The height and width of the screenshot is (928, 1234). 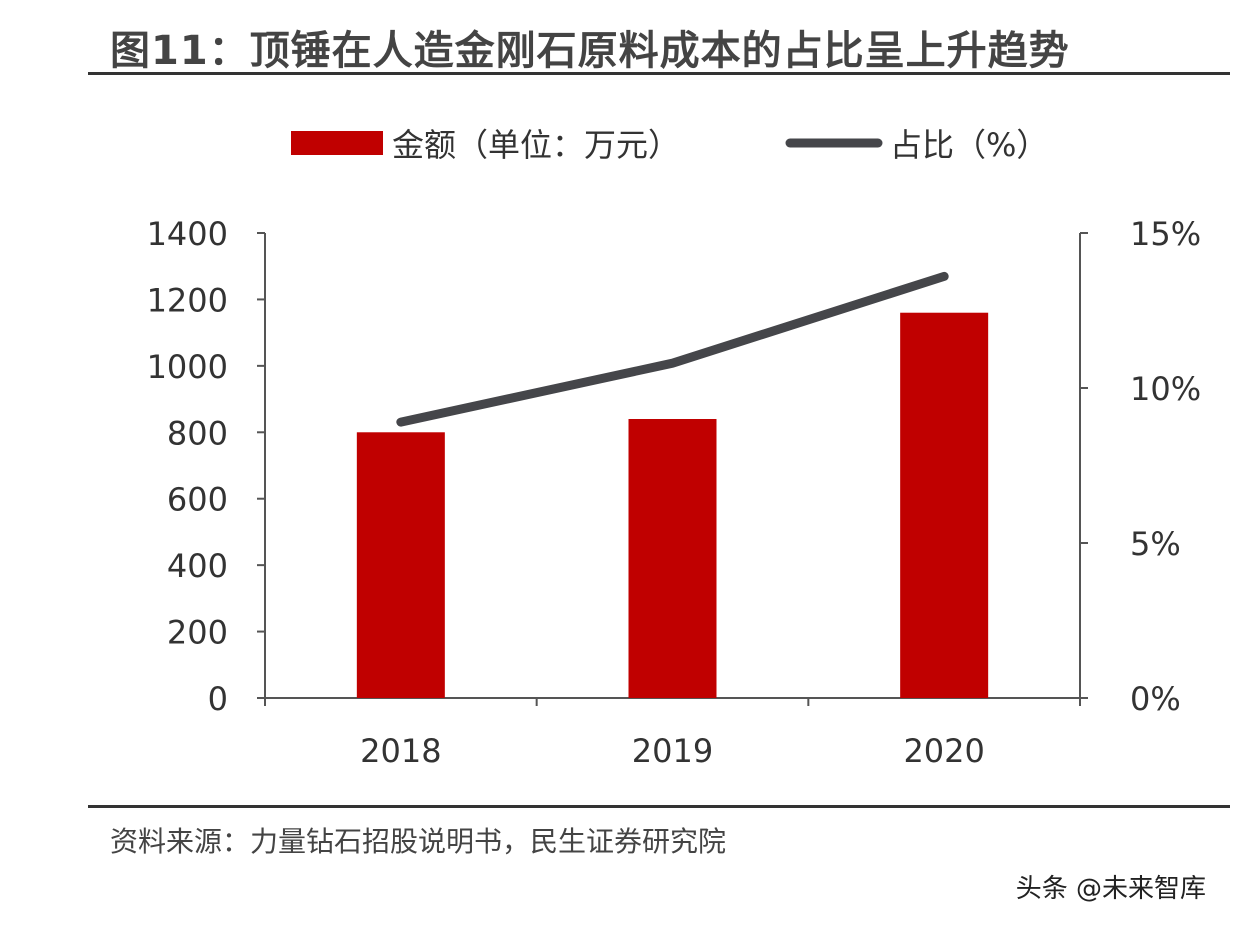 What do you see at coordinates (187, 234) in the screenshot?
I see `left-tick-label: 1400` at bounding box center [187, 234].